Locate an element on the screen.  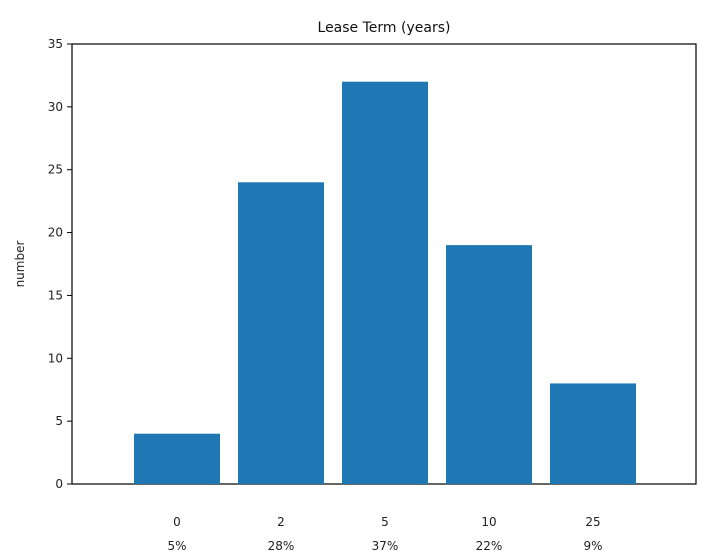
x-tick-label: 0 is located at coordinates (177, 522).